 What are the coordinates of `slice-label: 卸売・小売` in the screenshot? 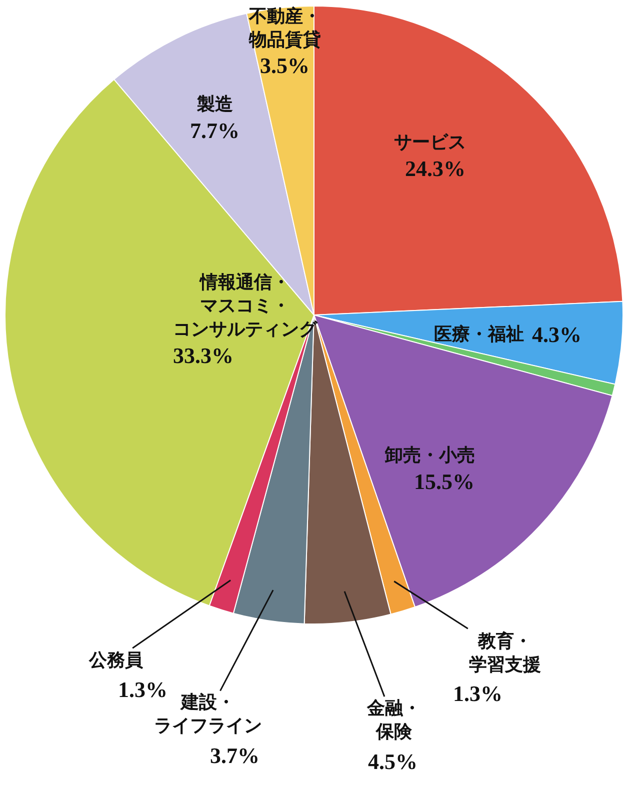 It's located at (429, 455).